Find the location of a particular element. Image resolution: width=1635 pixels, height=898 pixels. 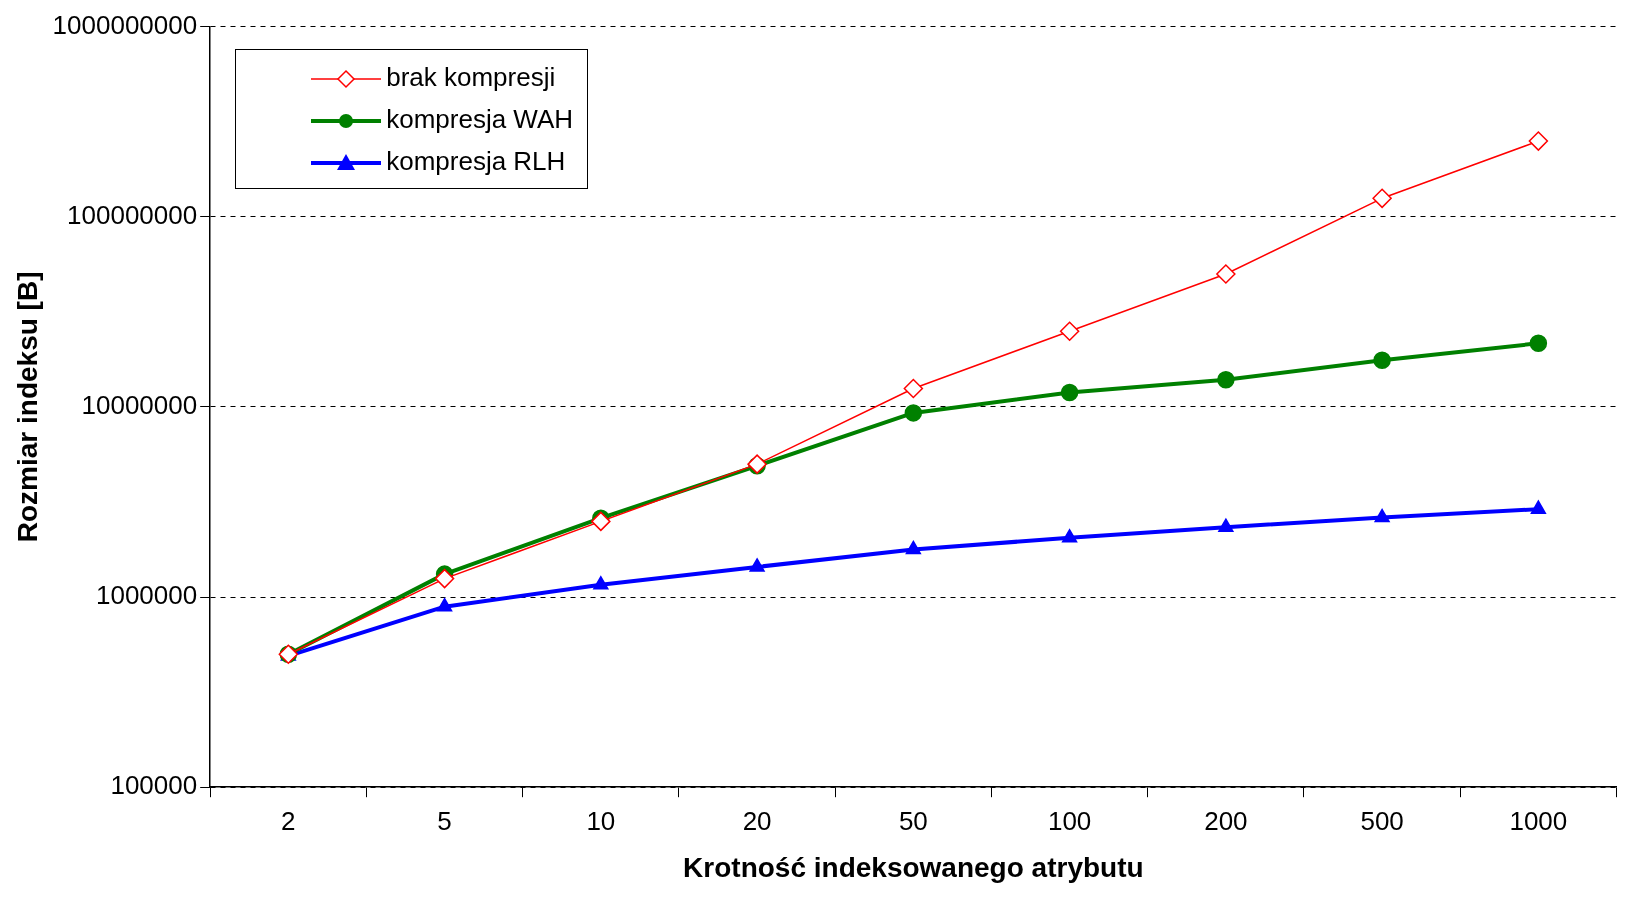

legend-label: kompresja WAH is located at coordinates (480, 118).